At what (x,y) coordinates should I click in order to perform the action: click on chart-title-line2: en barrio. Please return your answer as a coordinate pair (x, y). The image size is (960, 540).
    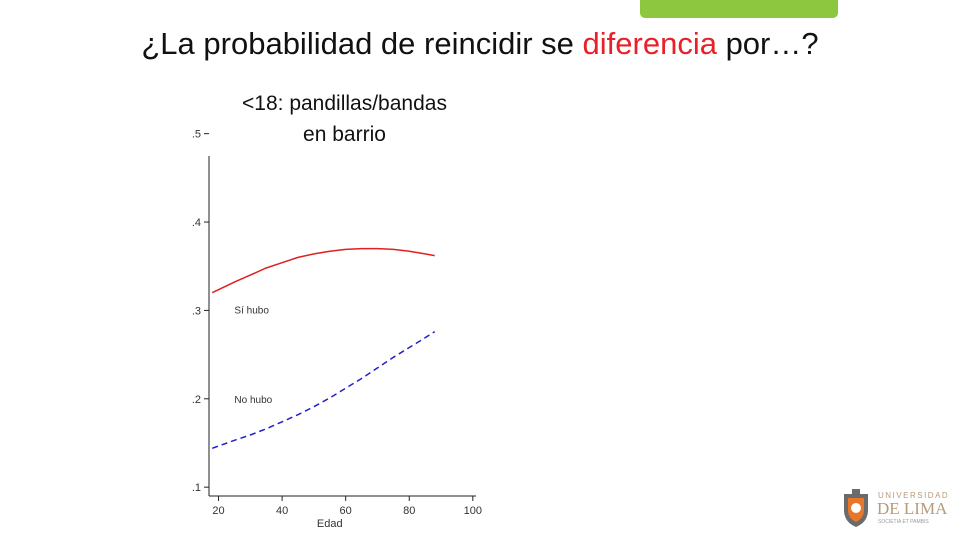
    Looking at the image, I should click on (344, 134).